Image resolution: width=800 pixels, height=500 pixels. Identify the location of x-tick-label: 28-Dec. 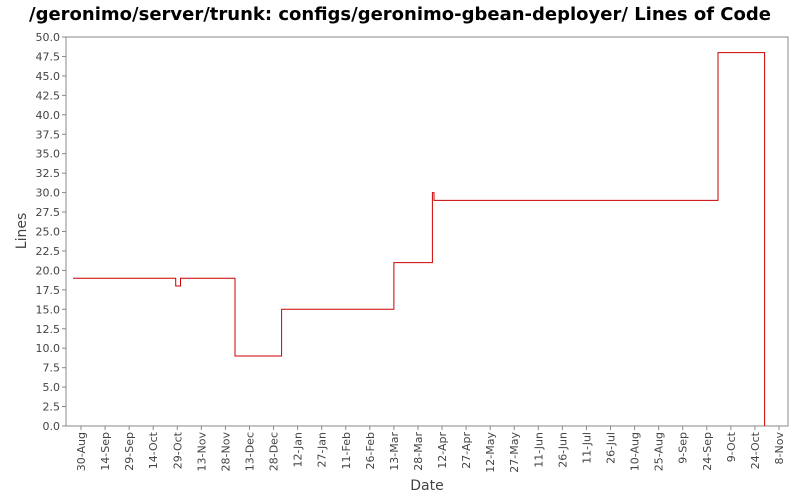
(274, 451).